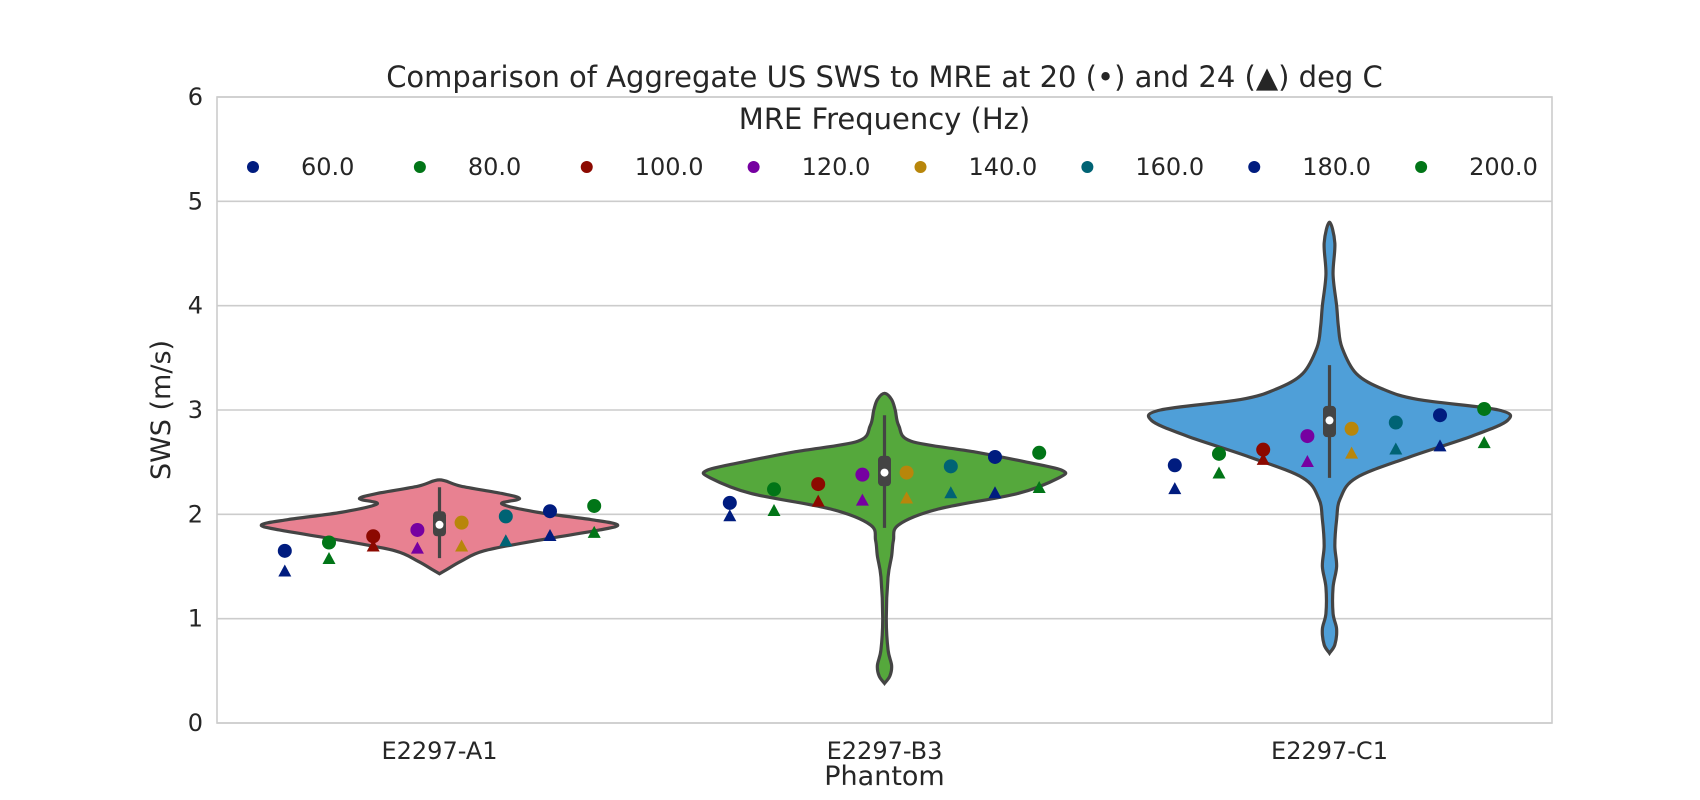 This screenshot has height=800, width=1700. Describe the element at coordinates (461, 522) in the screenshot. I see `point-20C-140.0-E2297-A1` at that location.